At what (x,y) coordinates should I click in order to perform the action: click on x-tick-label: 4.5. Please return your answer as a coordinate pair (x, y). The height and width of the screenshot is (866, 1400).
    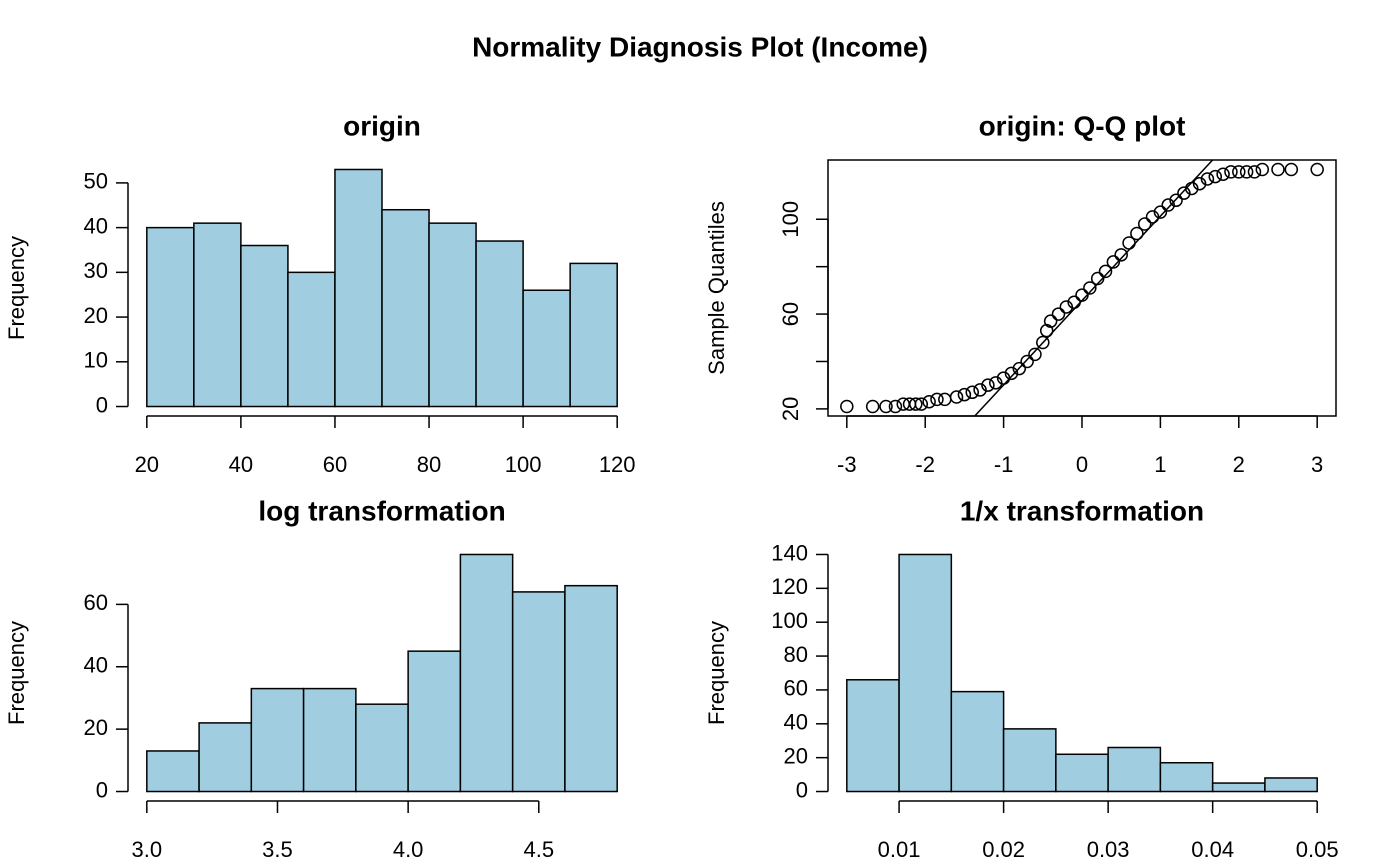
    Looking at the image, I should click on (538, 849).